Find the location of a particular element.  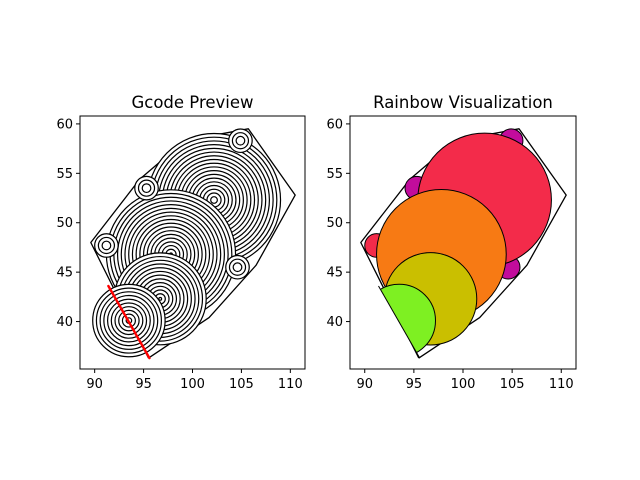

cut-line is located at coordinates (129, 322).